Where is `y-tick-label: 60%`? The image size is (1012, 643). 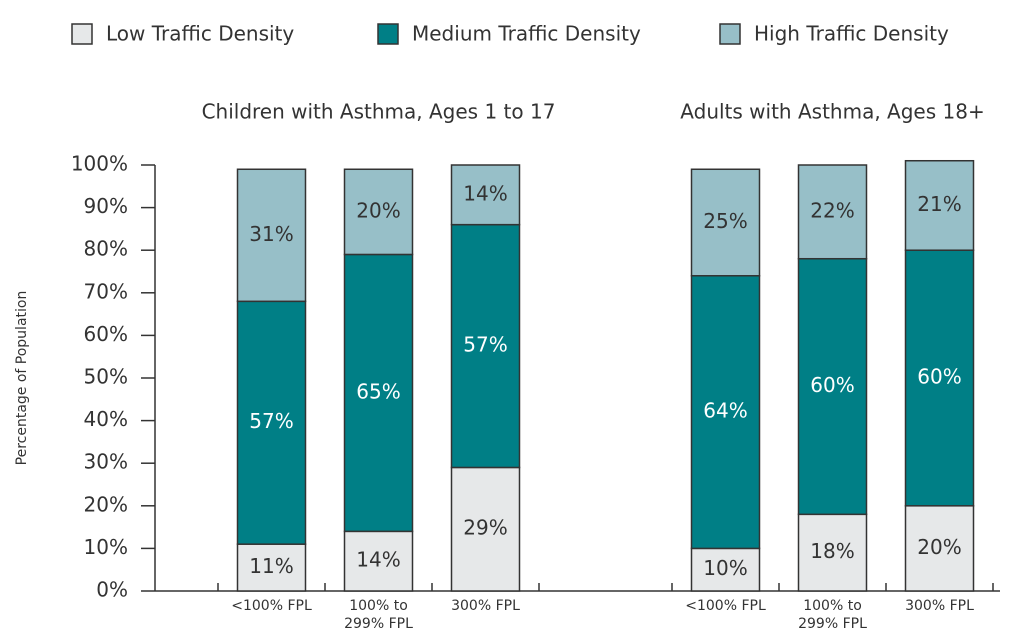
y-tick-label: 60% is located at coordinates (106, 334).